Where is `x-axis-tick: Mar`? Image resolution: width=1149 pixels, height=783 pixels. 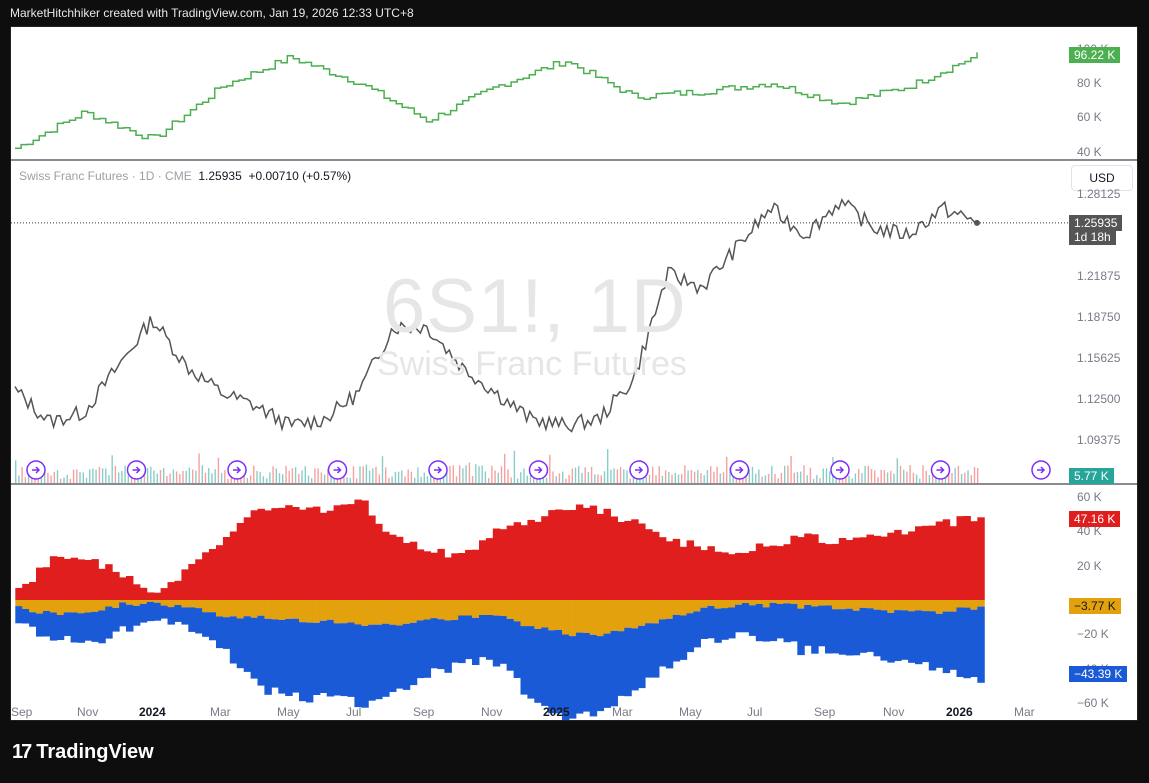
x-axis-tick: Mar is located at coordinates (220, 712).